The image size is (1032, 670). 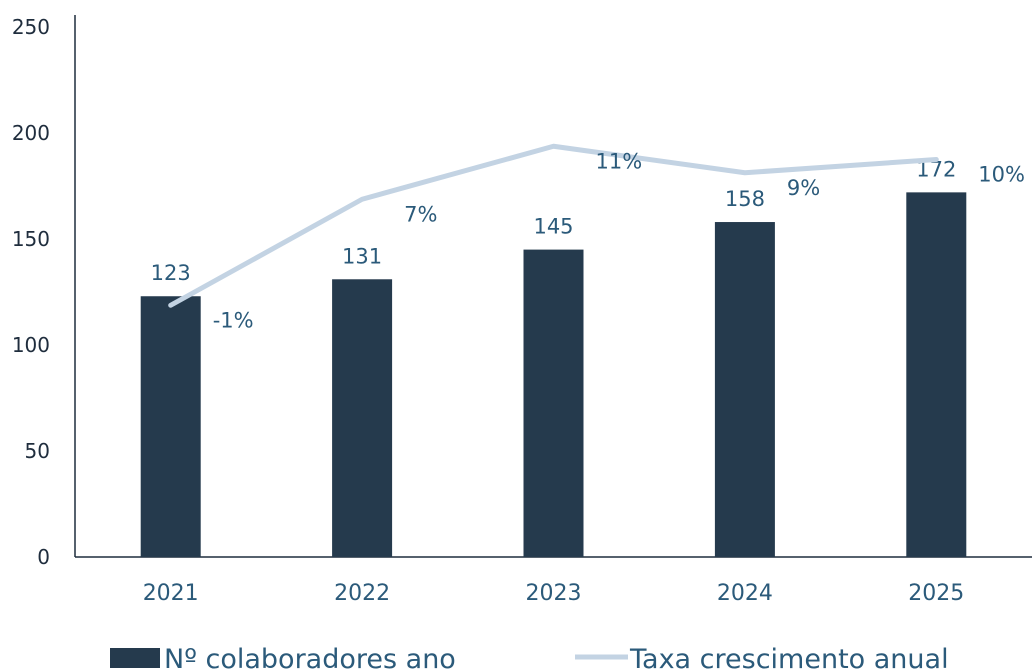 What do you see at coordinates (619, 161) in the screenshot?
I see `line-value-label: 11%` at bounding box center [619, 161].